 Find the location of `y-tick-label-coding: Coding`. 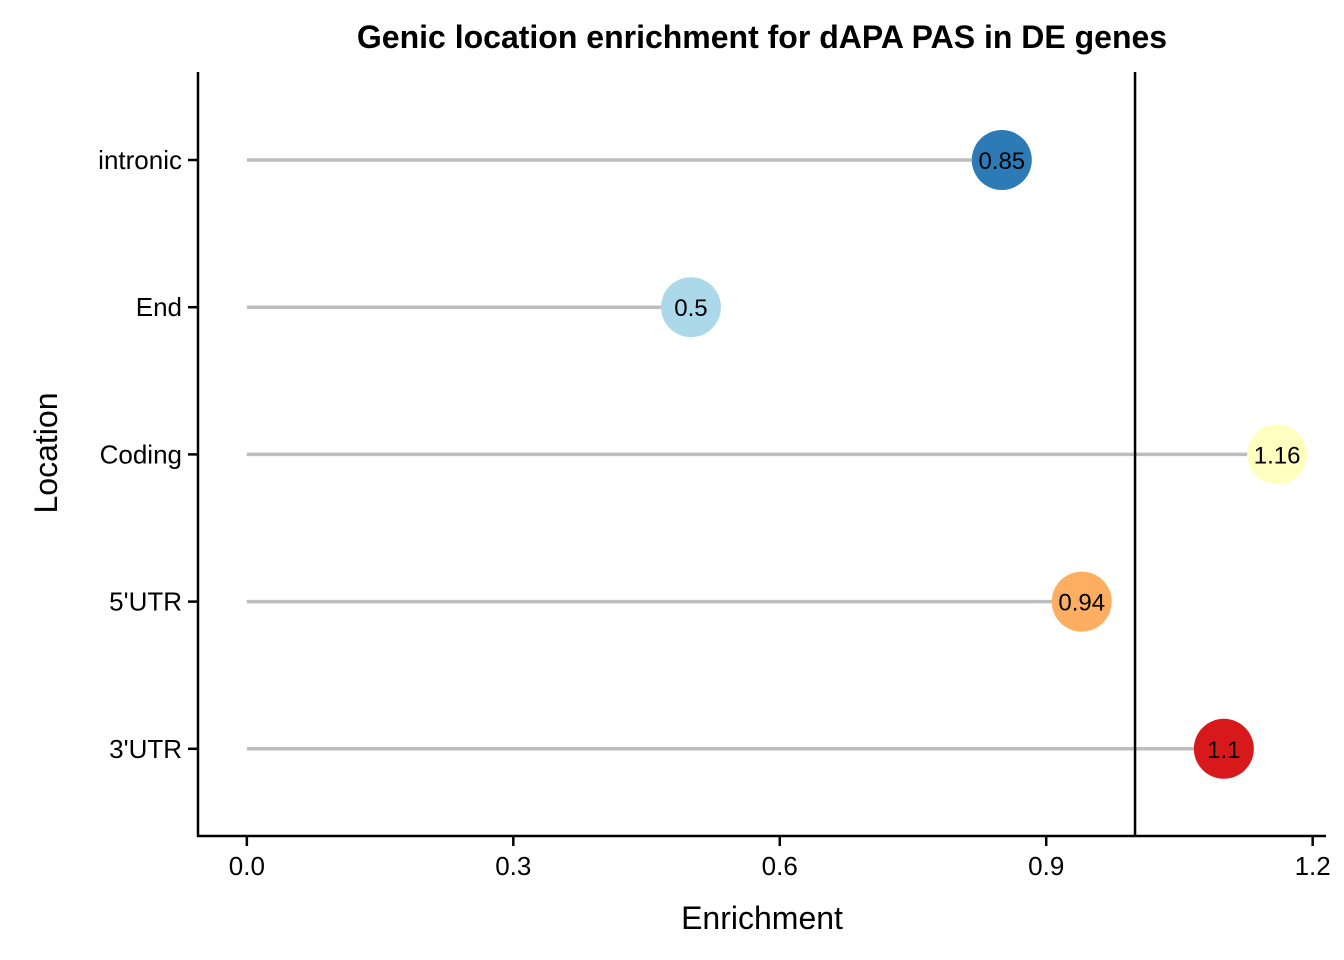

y-tick-label-coding: Coding is located at coordinates (141, 454).